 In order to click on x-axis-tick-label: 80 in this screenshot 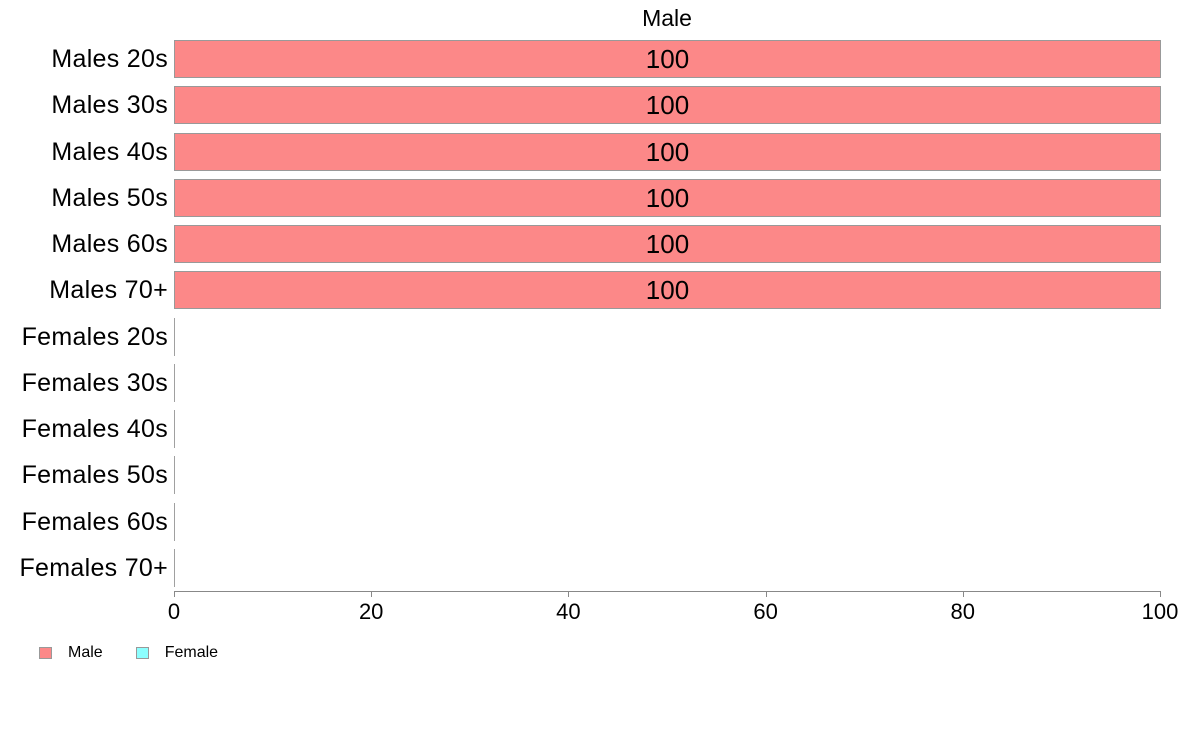, I will do `click(963, 611)`.